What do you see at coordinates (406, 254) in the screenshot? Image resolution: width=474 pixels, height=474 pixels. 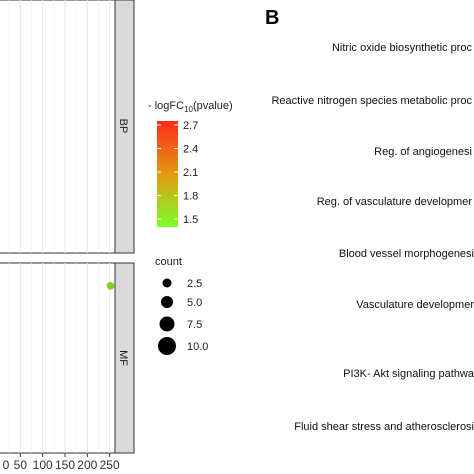 I see `panel-b-term: Blood vessel morphogenesi` at bounding box center [406, 254].